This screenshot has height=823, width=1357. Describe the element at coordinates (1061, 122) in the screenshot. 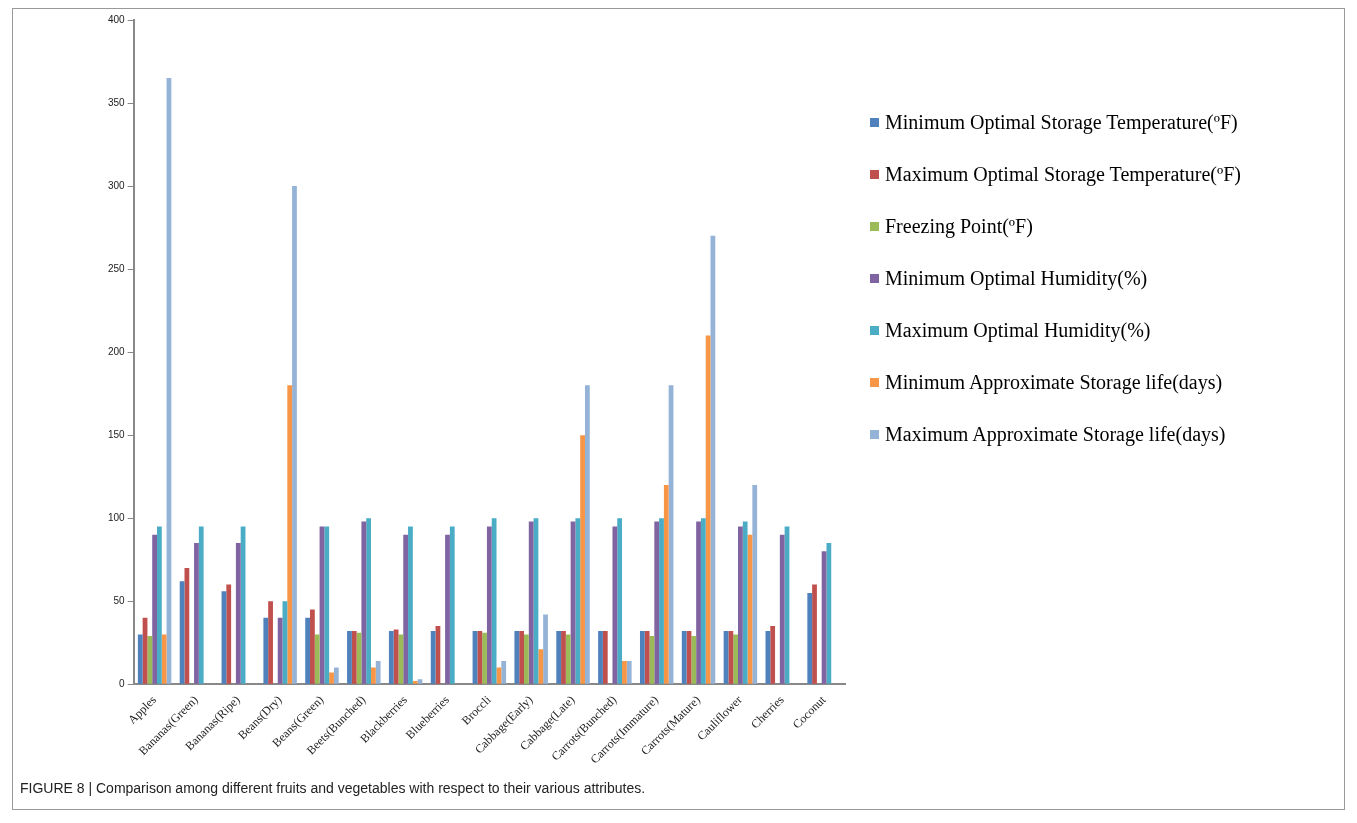

I see `legend-label: Minimum Optimal Storage Temperature(ºF)` at that location.